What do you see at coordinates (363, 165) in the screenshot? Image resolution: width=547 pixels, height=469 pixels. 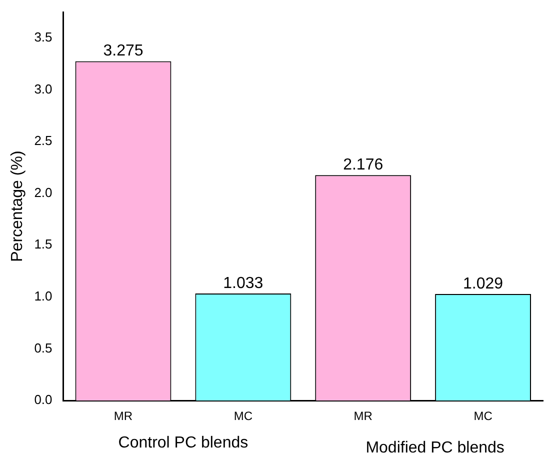 I see `data-label: 2.176` at bounding box center [363, 165].